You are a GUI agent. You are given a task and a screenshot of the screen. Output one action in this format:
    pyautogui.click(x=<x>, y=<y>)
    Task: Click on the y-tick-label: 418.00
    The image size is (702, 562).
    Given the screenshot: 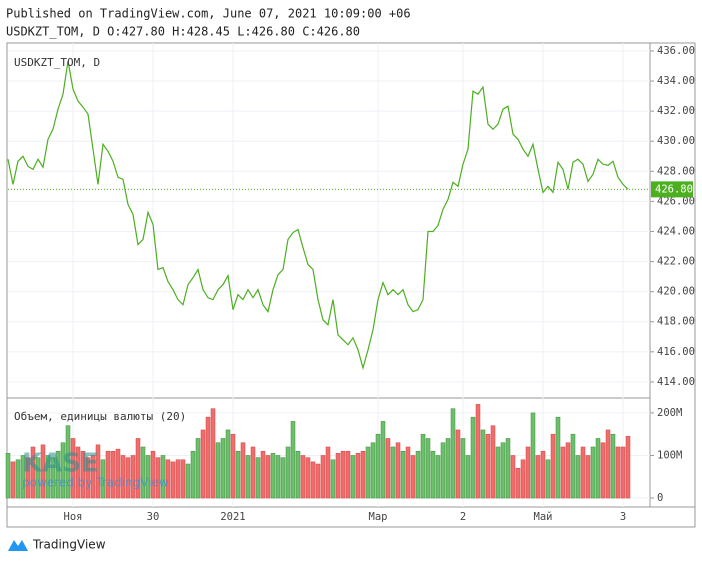 What is the action you would take?
    pyautogui.click(x=676, y=322)
    